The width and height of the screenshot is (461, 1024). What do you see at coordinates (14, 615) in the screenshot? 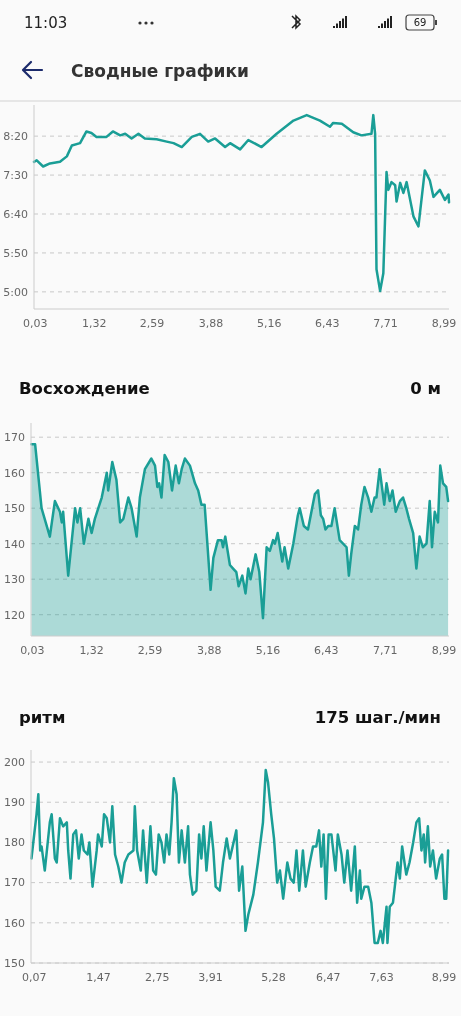
I see `y-tick-label: 120` at bounding box center [14, 615].